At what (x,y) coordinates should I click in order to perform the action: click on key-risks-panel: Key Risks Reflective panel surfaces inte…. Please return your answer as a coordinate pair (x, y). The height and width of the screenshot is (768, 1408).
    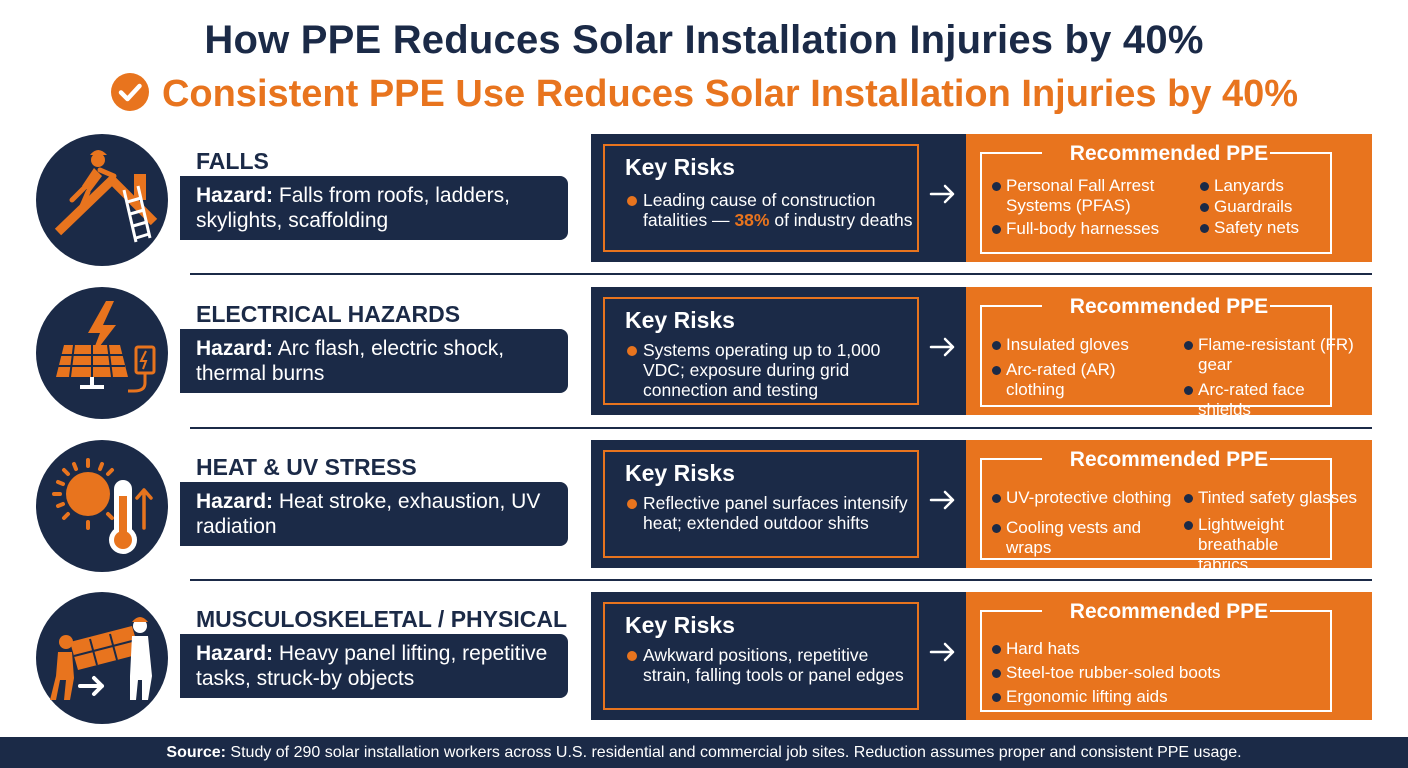
    Looking at the image, I should click on (778, 504).